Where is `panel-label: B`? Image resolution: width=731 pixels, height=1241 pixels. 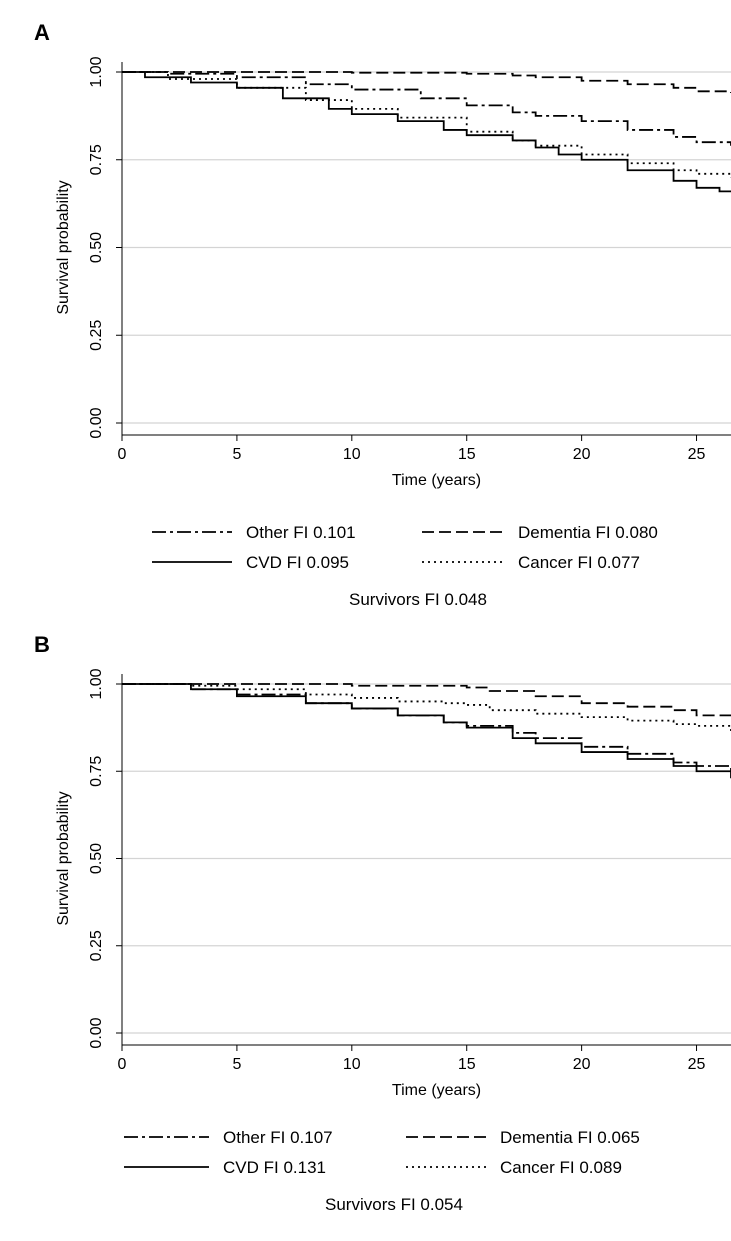
panel-label: B is located at coordinates (42, 644).